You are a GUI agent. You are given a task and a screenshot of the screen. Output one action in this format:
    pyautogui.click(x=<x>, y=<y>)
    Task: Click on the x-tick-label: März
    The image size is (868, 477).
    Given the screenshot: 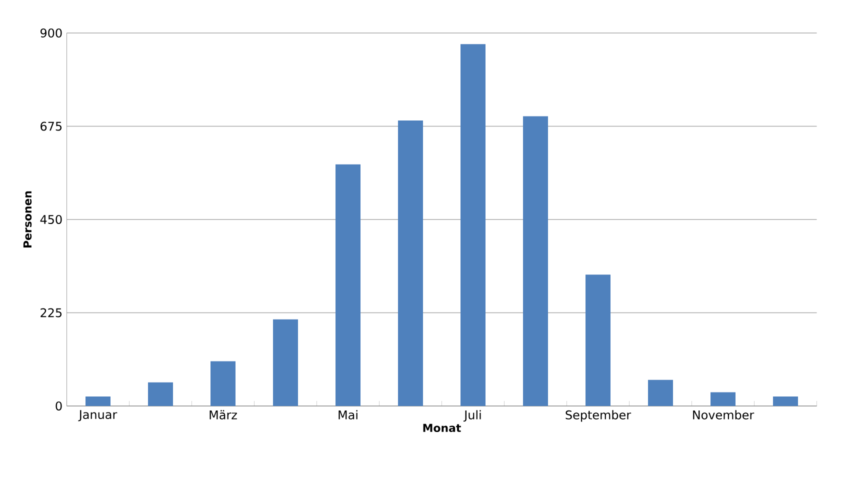 What is the action you would take?
    pyautogui.click(x=223, y=415)
    